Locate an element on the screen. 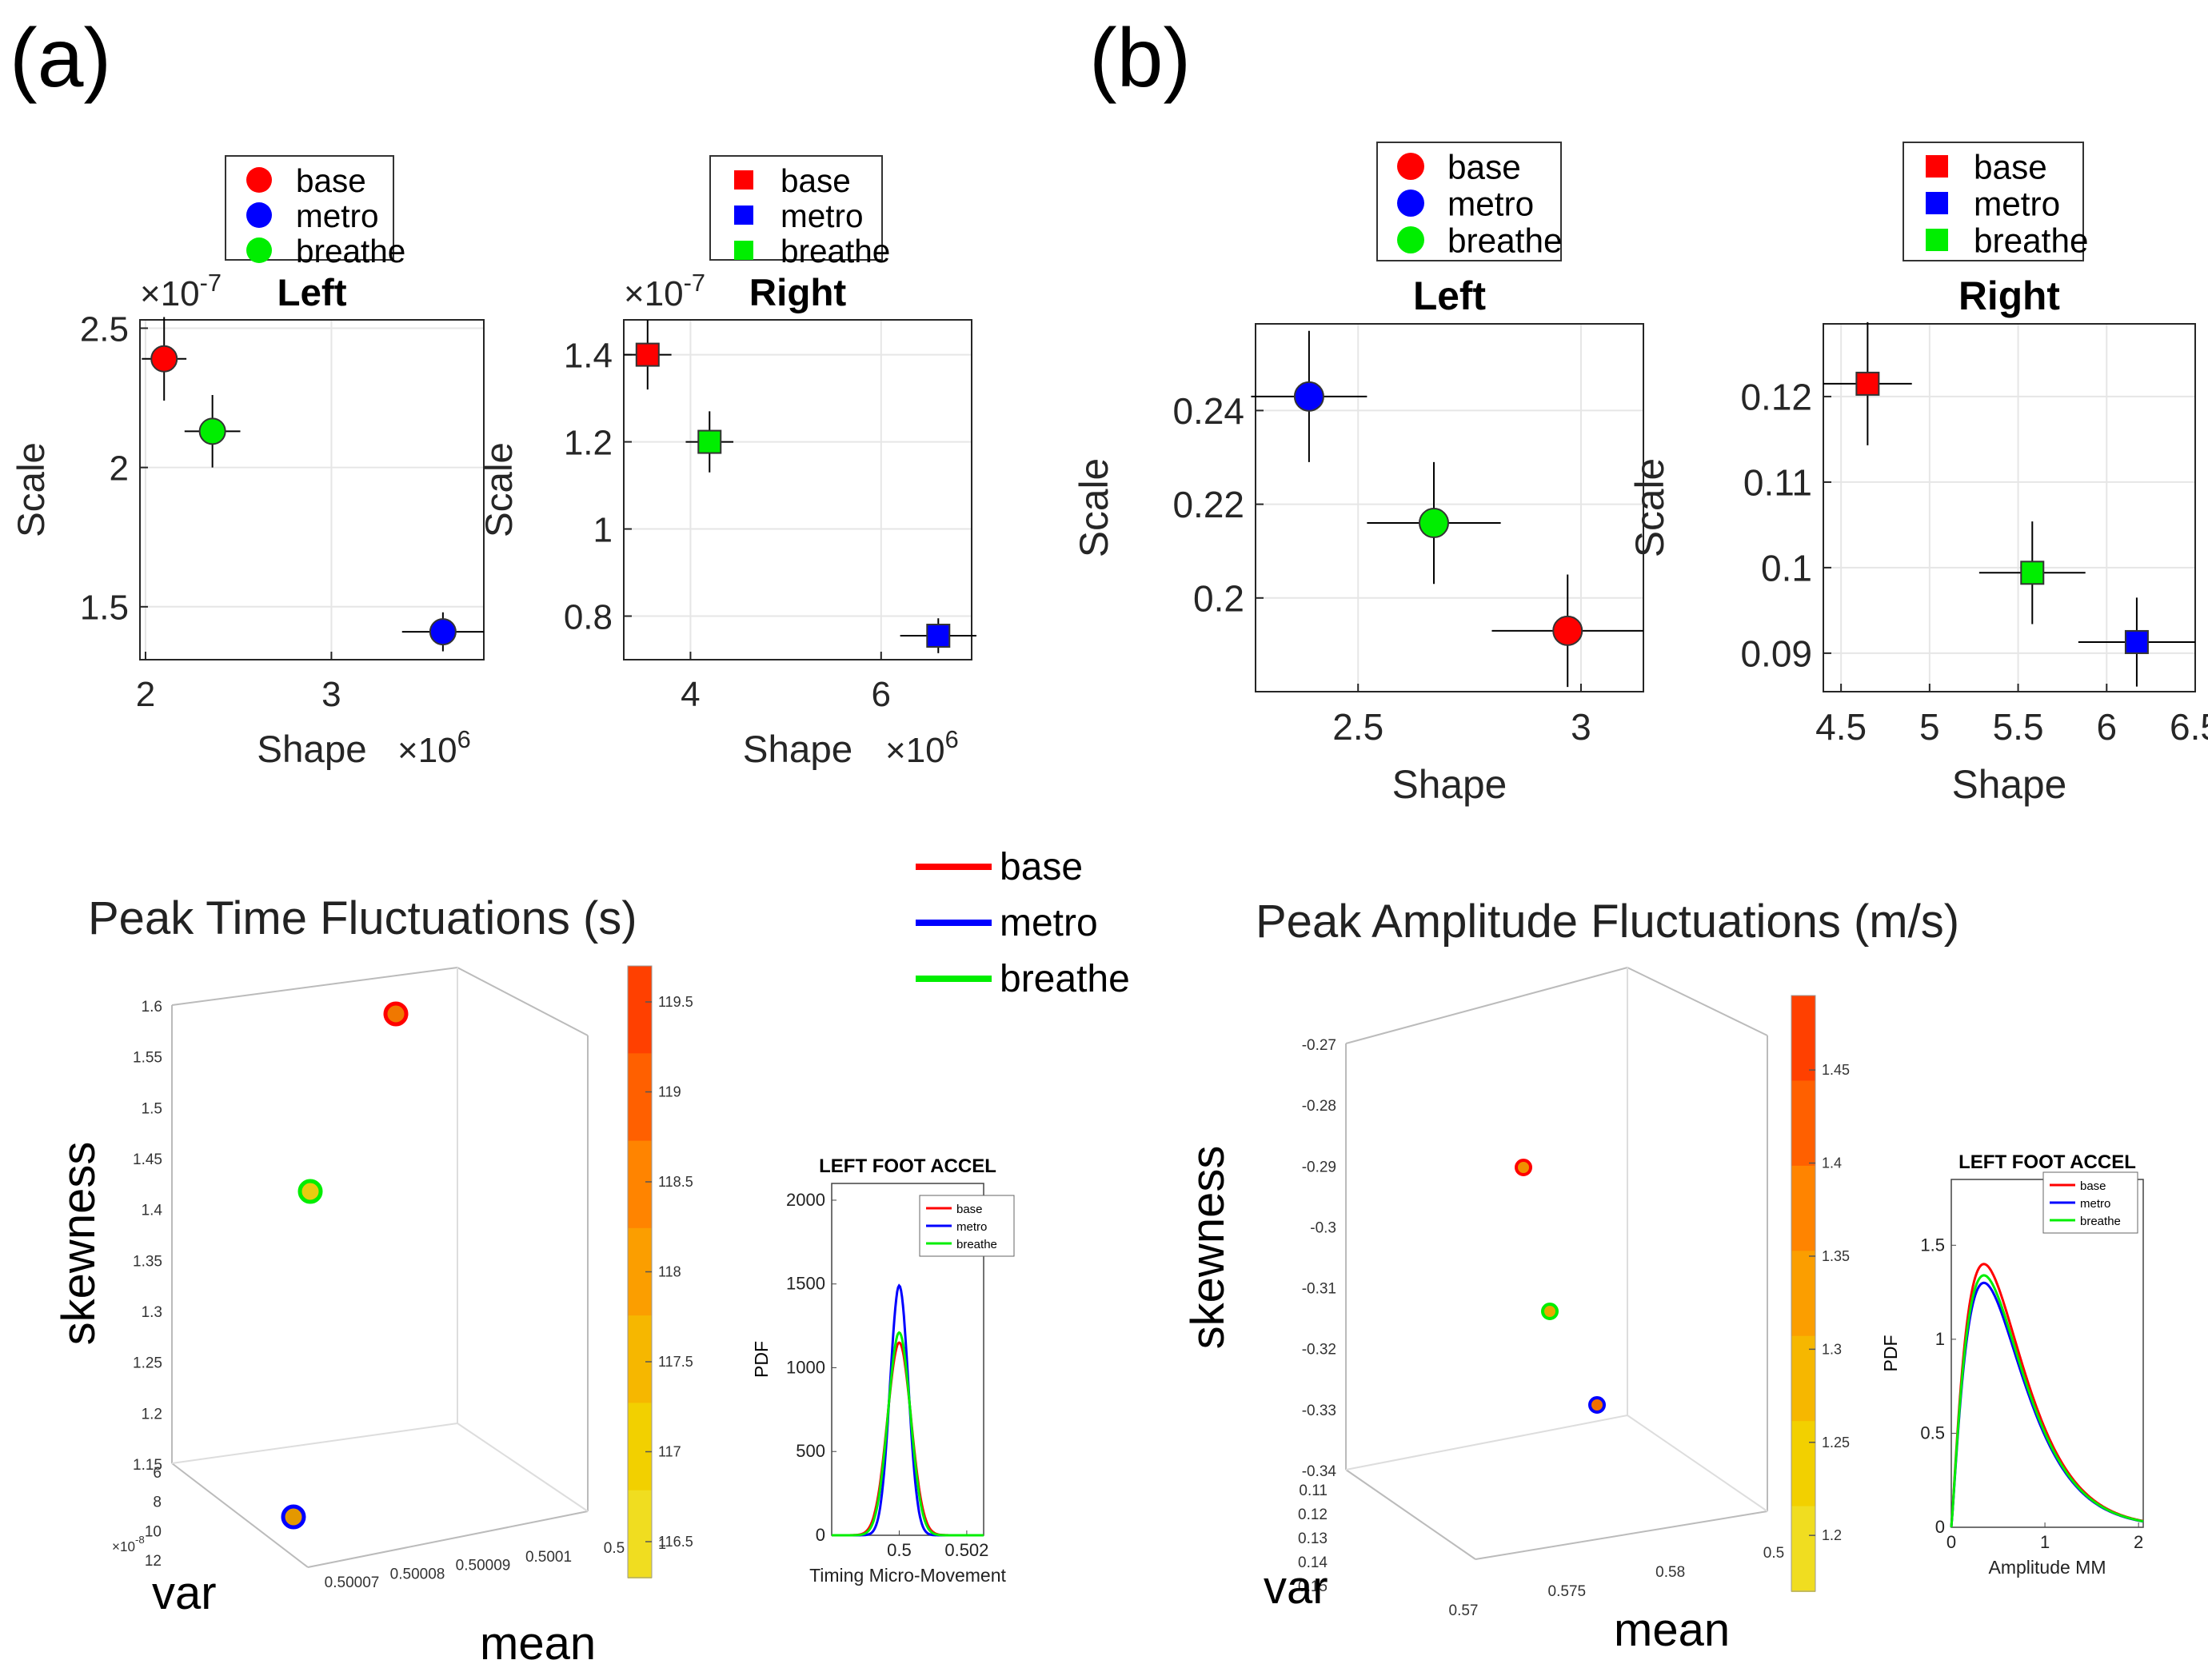  y-tick-label: 1000 is located at coordinates (805, 1367).